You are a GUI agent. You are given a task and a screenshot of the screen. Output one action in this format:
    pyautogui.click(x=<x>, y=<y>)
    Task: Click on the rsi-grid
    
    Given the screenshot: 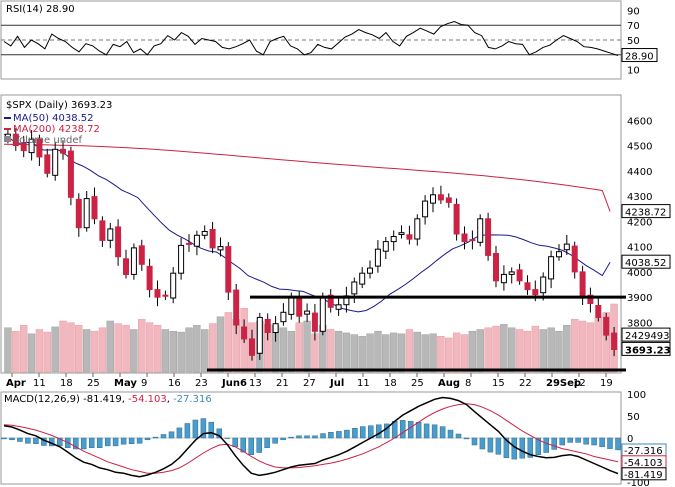 What is the action you would take?
    pyautogui.click(x=311, y=40)
    